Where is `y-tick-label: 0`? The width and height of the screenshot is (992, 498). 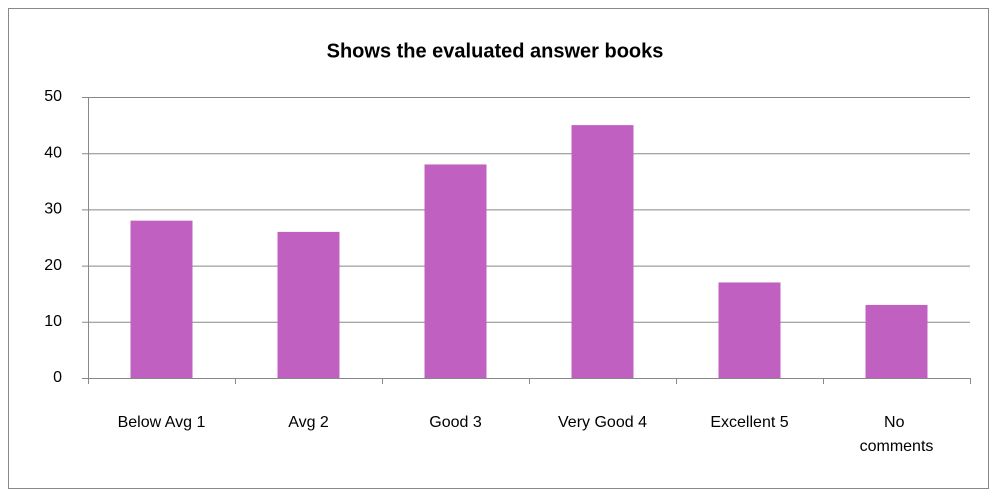
y-tick-label: 0 is located at coordinates (57, 377).